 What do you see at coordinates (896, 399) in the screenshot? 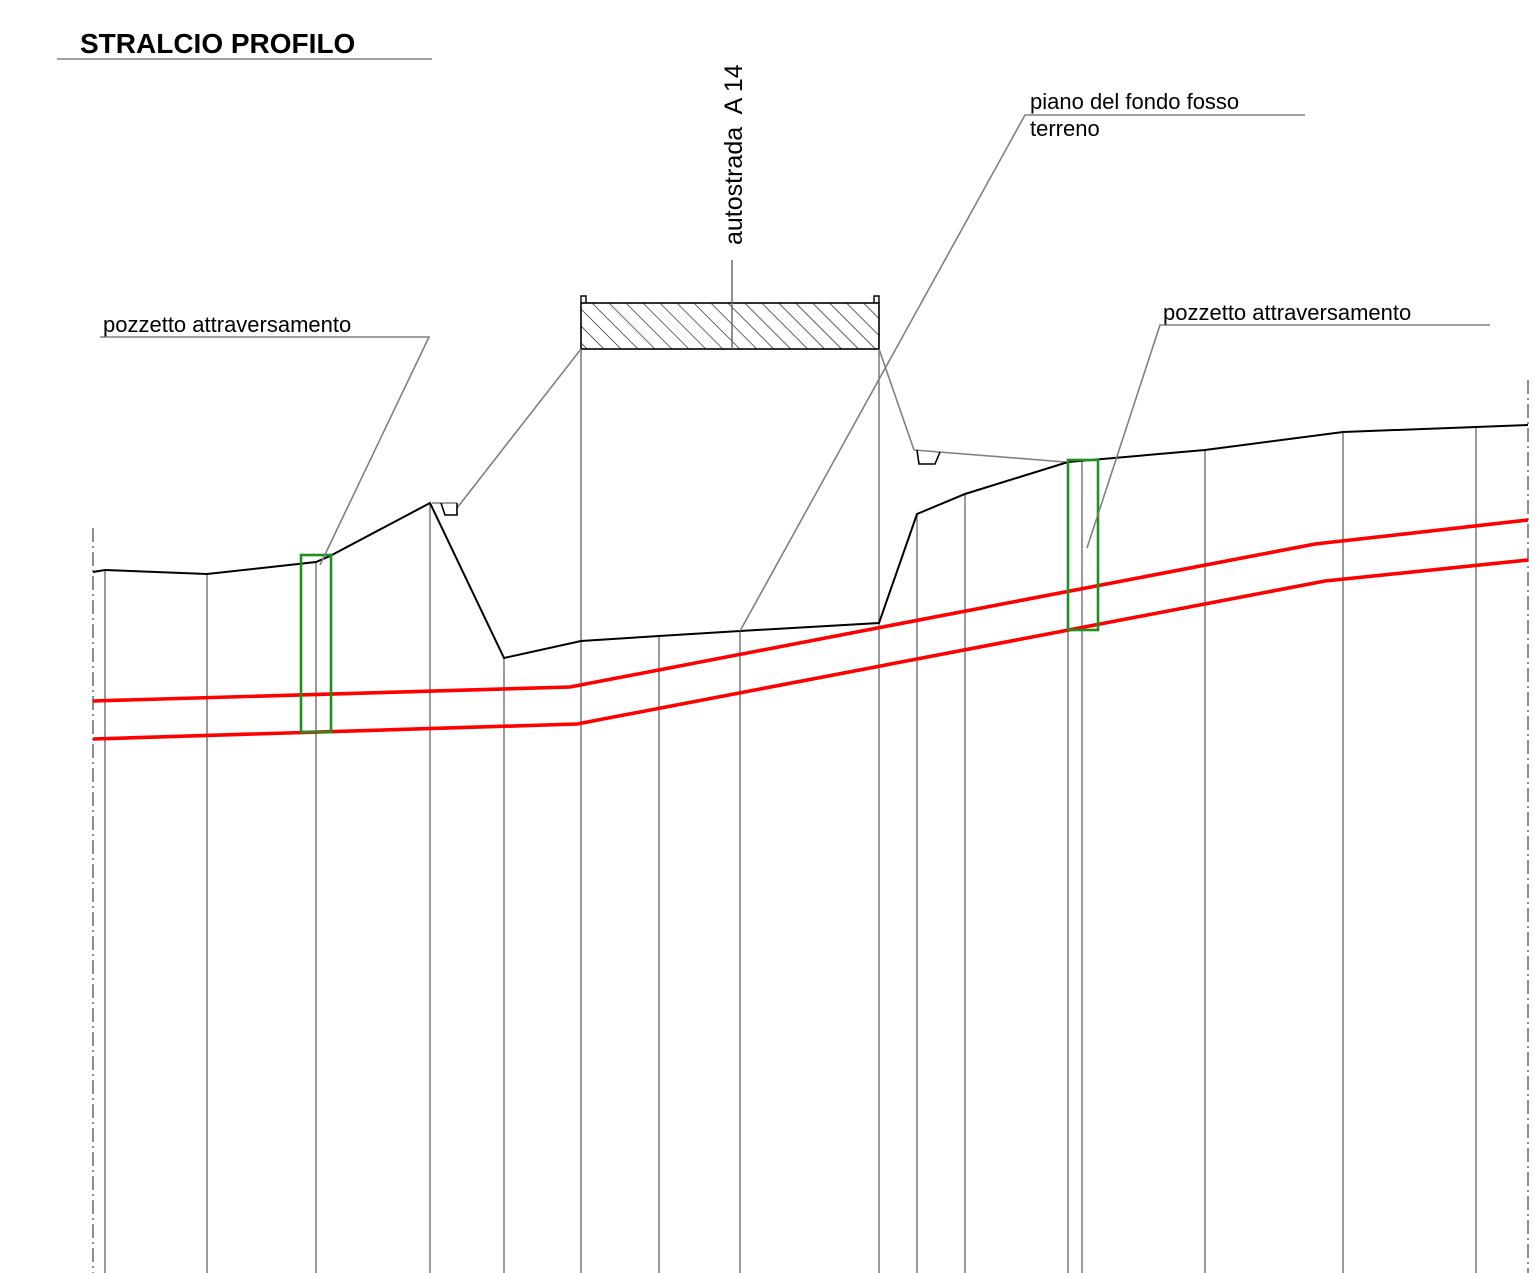
I see `embankment-slope-right` at bounding box center [896, 399].